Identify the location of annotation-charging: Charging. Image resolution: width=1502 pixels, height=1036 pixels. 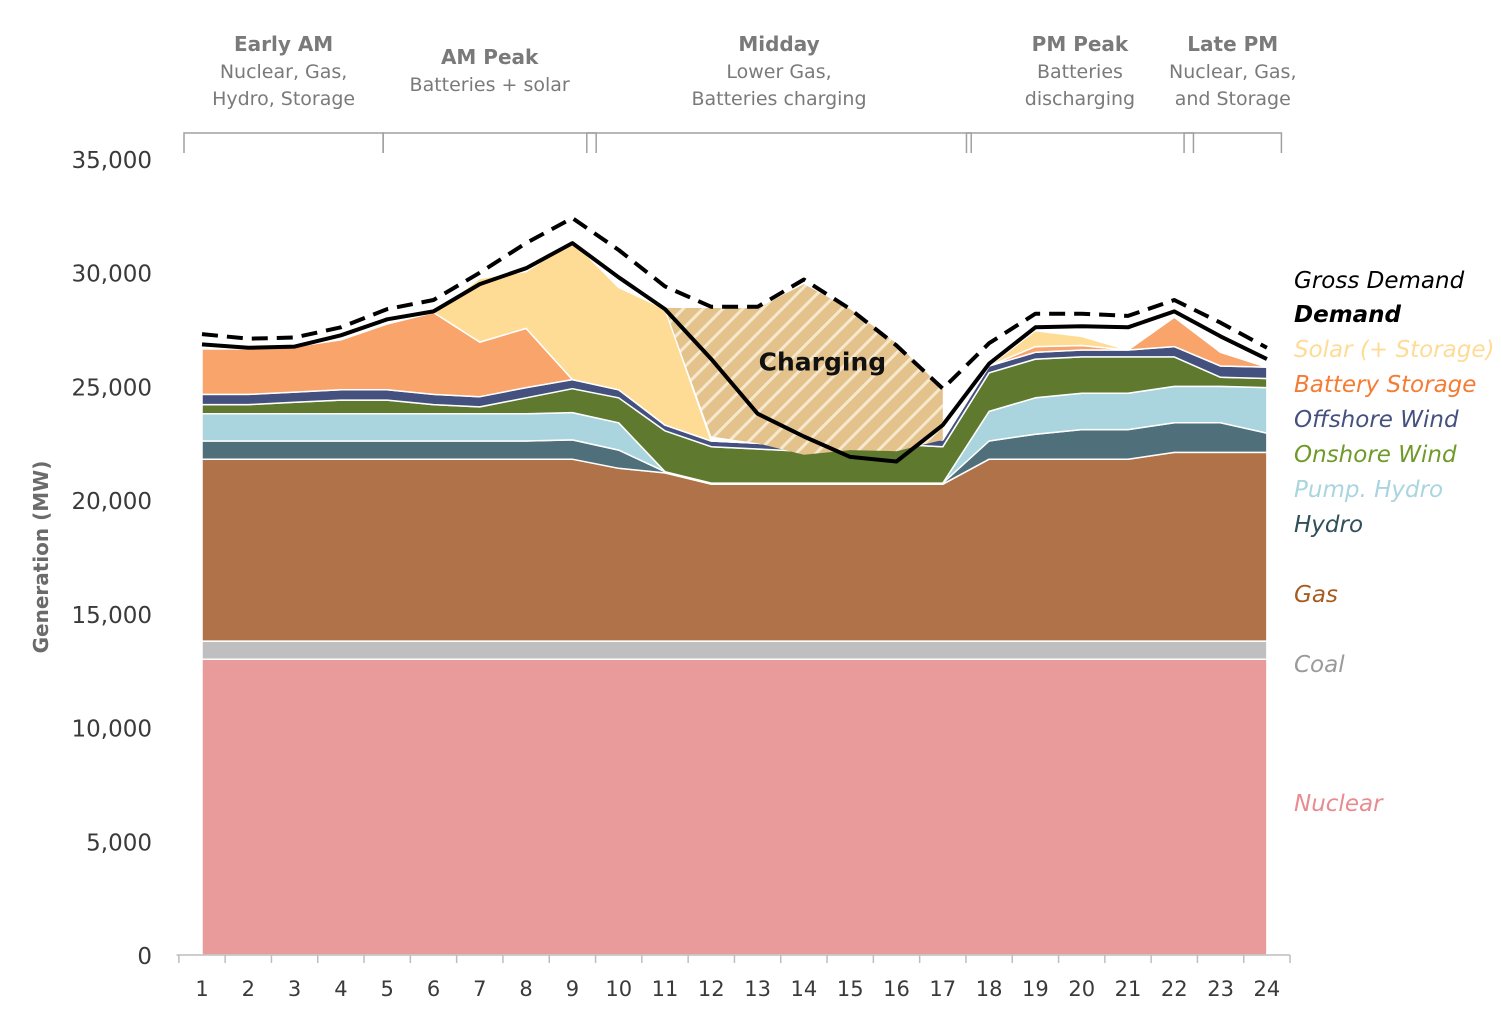
(823, 362).